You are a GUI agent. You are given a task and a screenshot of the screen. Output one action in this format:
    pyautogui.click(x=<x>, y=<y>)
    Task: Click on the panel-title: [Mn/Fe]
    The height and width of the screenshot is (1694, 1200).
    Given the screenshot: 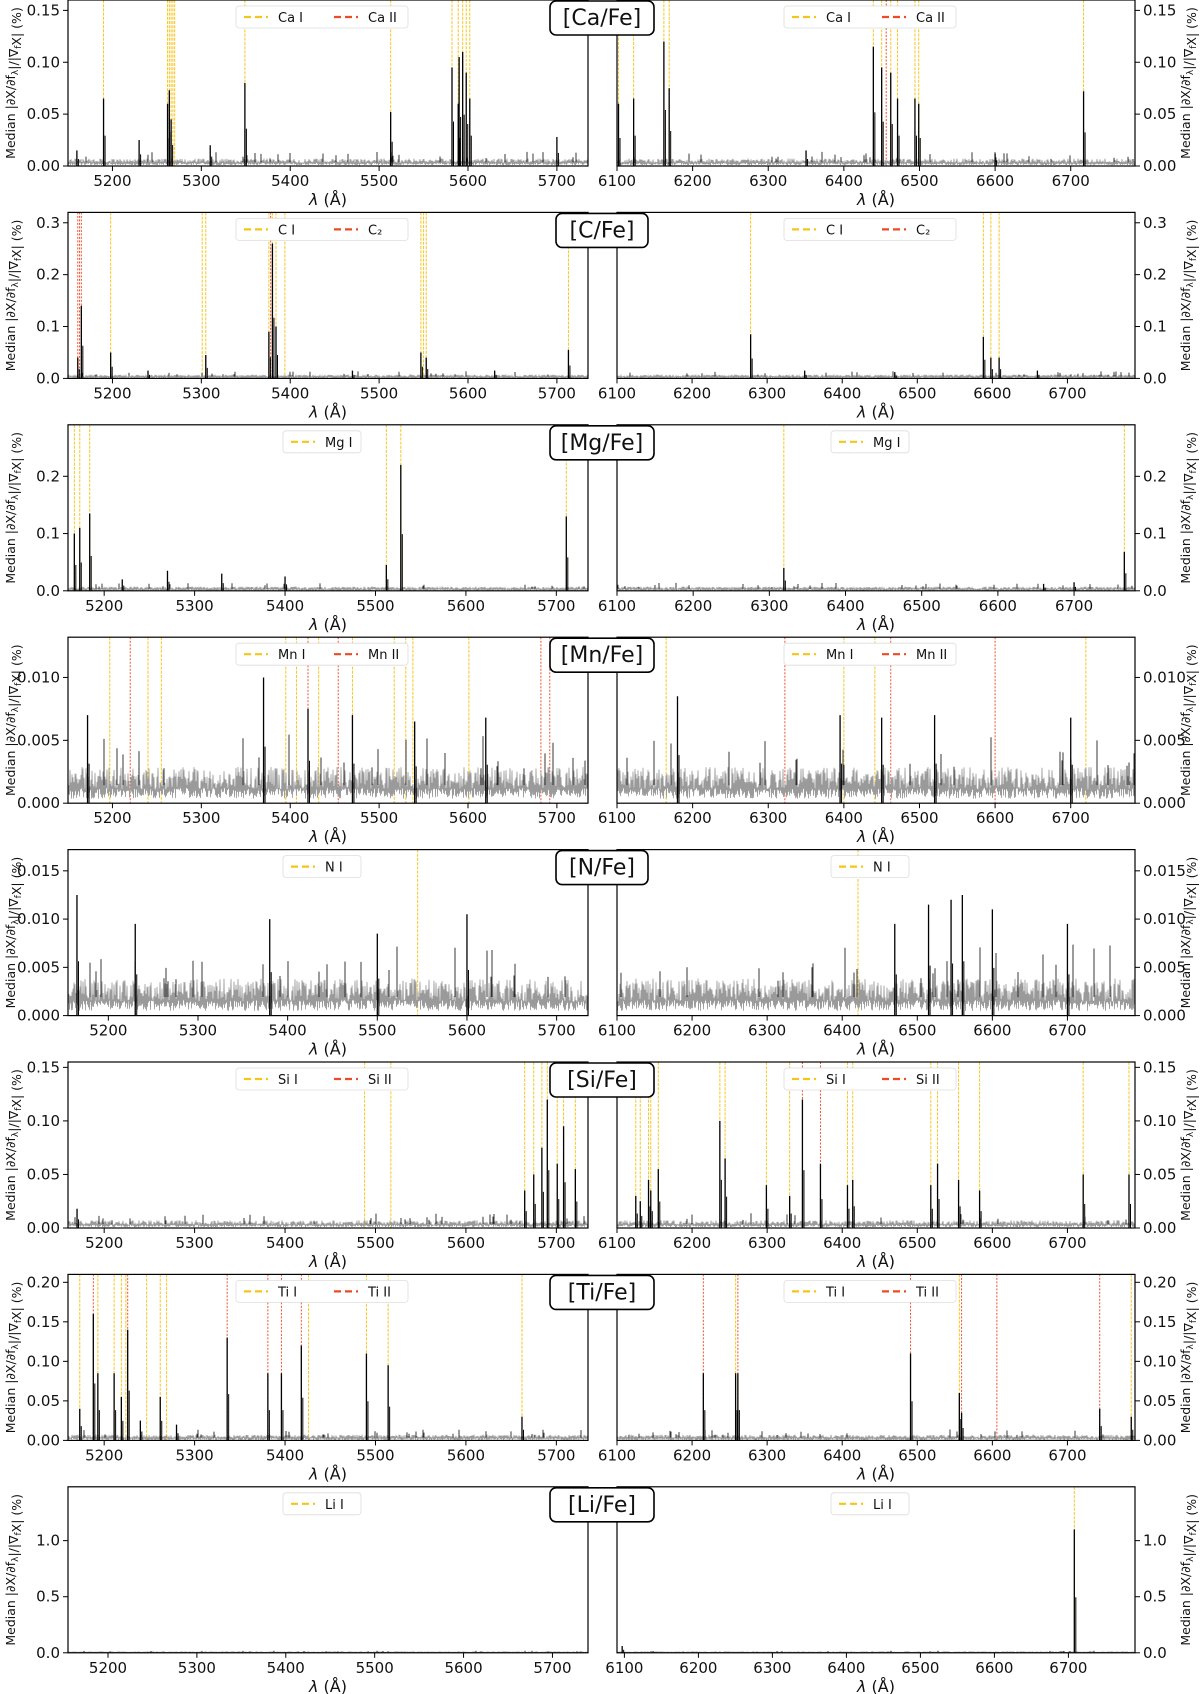 What is the action you would take?
    pyautogui.click(x=602, y=655)
    